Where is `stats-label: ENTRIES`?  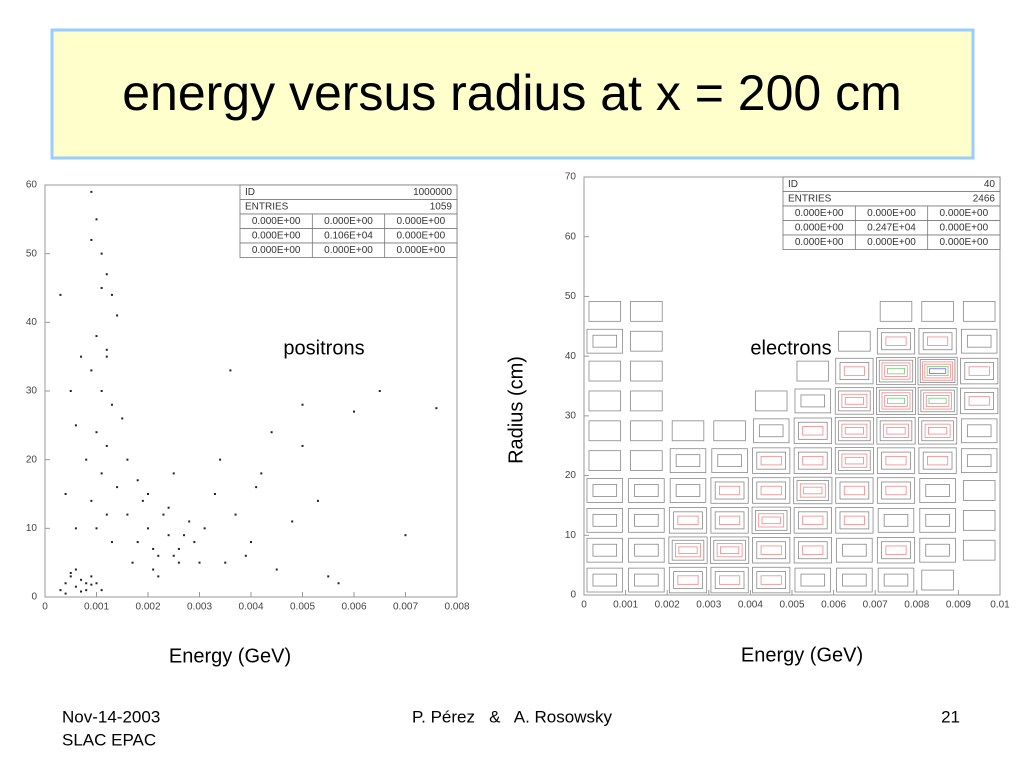 stats-label: ENTRIES is located at coordinates (810, 198).